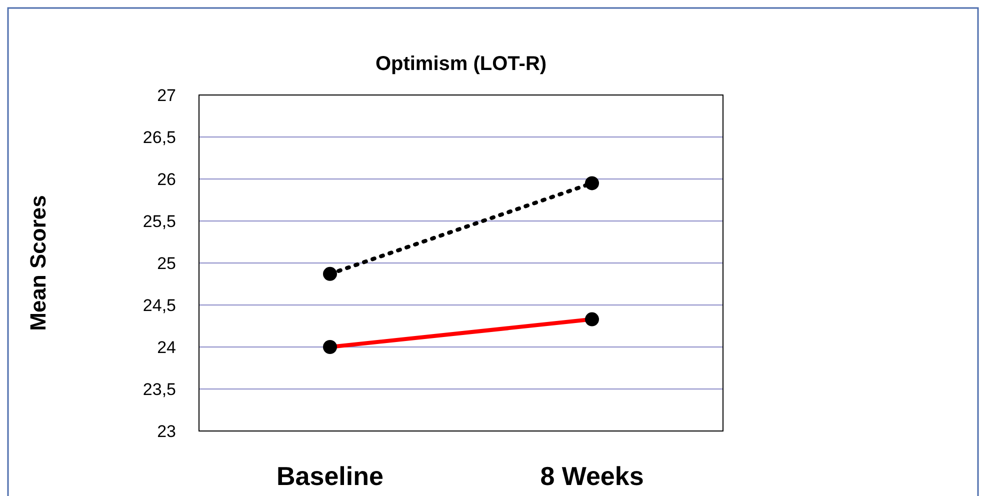 This screenshot has height=496, width=986. What do you see at coordinates (461, 64) in the screenshot?
I see `chart-title: Optimism (LOT-R)` at bounding box center [461, 64].